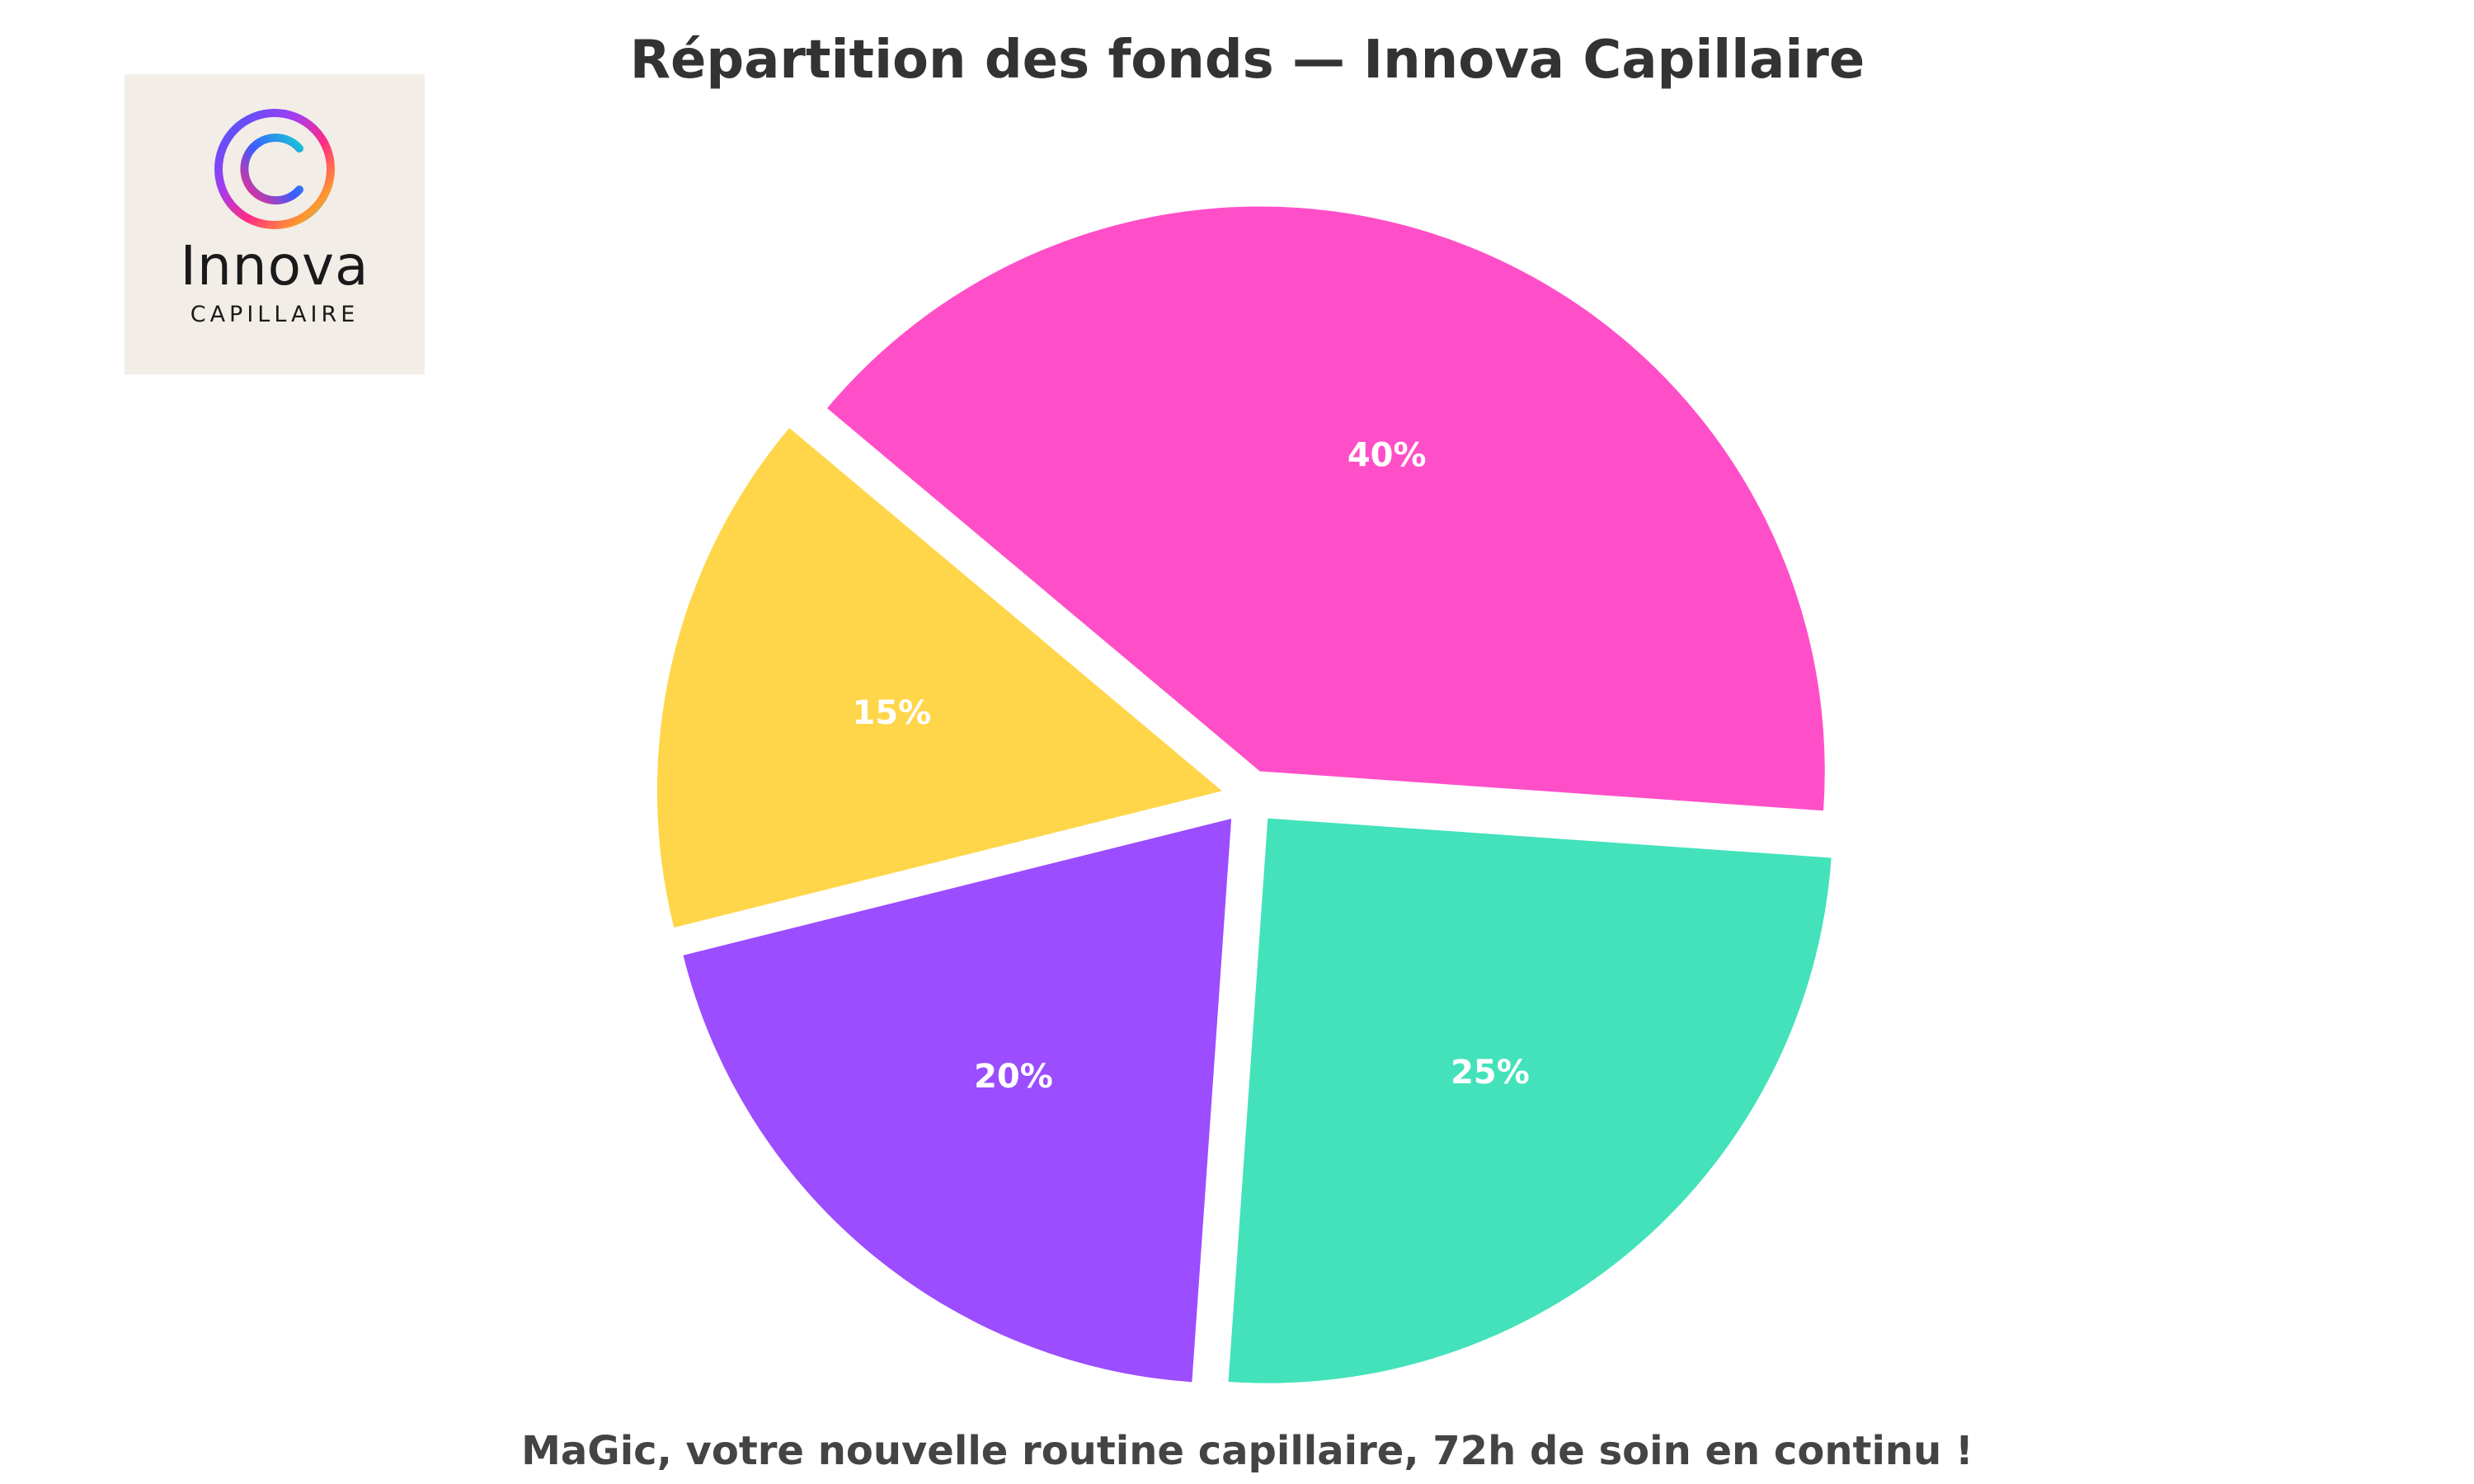  I want to click on pie-labels: 40% 25% 20% 15%, so click(1191, 765).